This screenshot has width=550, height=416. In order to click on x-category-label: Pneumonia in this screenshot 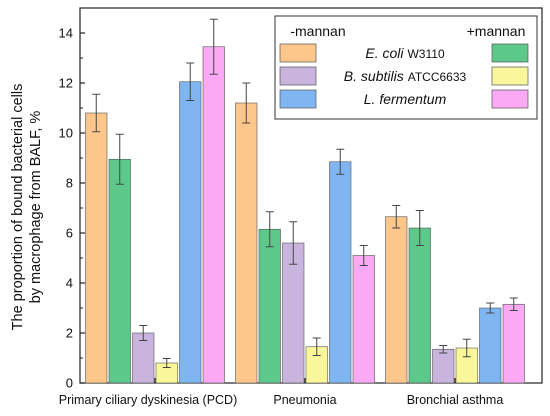, I will do `click(304, 400)`.